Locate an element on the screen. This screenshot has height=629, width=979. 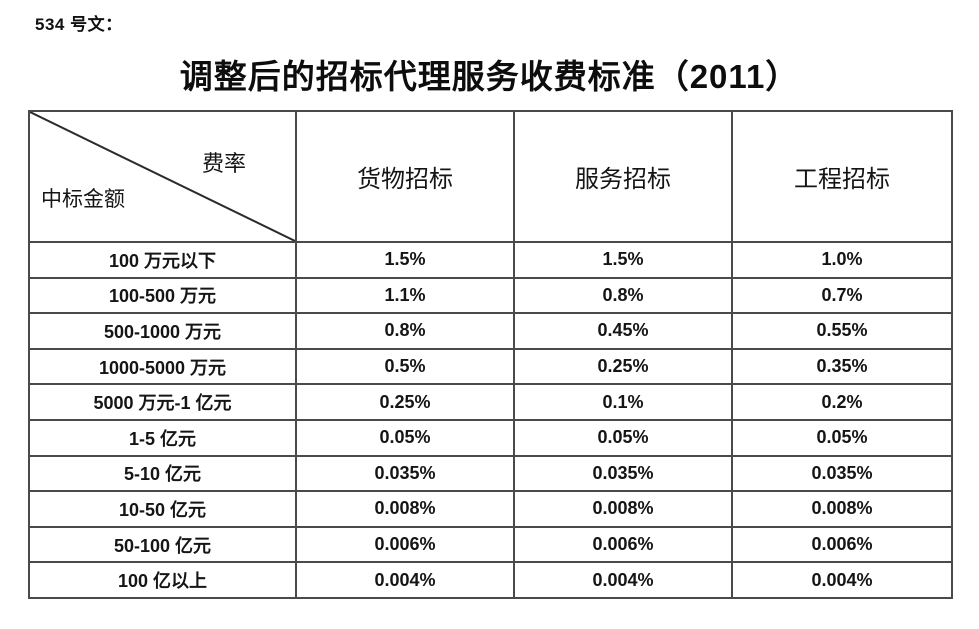
goods-rate-cell: 1.1% is located at coordinates (405, 295).